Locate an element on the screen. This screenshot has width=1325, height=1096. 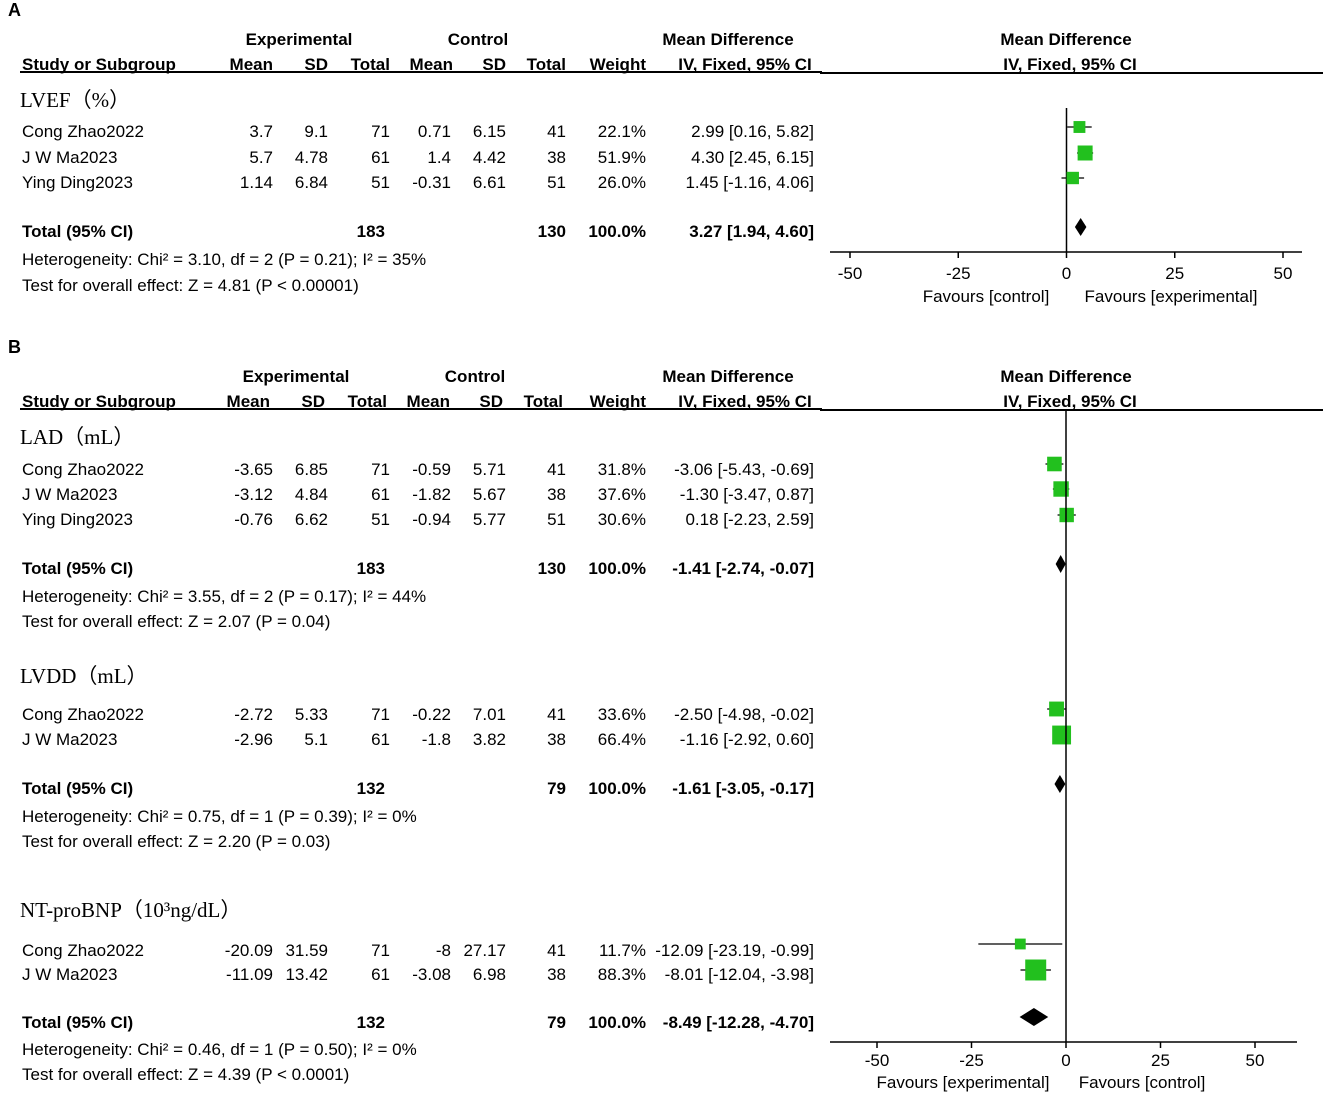
weight-value: 37.6% is located at coordinates (621, 494).